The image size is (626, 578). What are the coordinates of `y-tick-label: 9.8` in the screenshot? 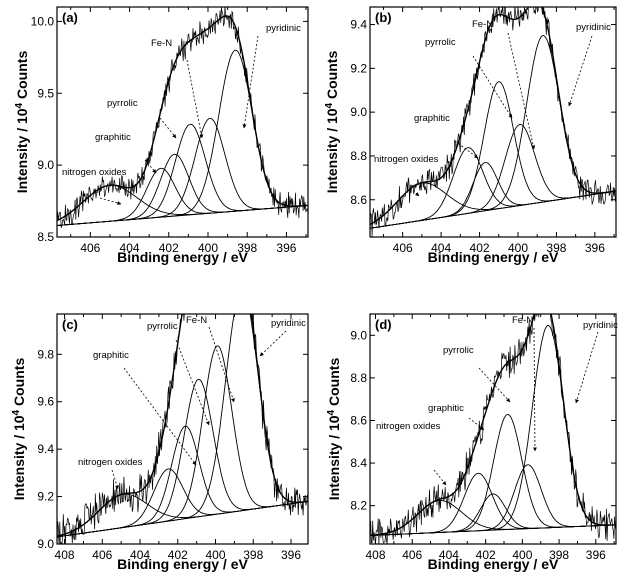 It's located at (45, 354).